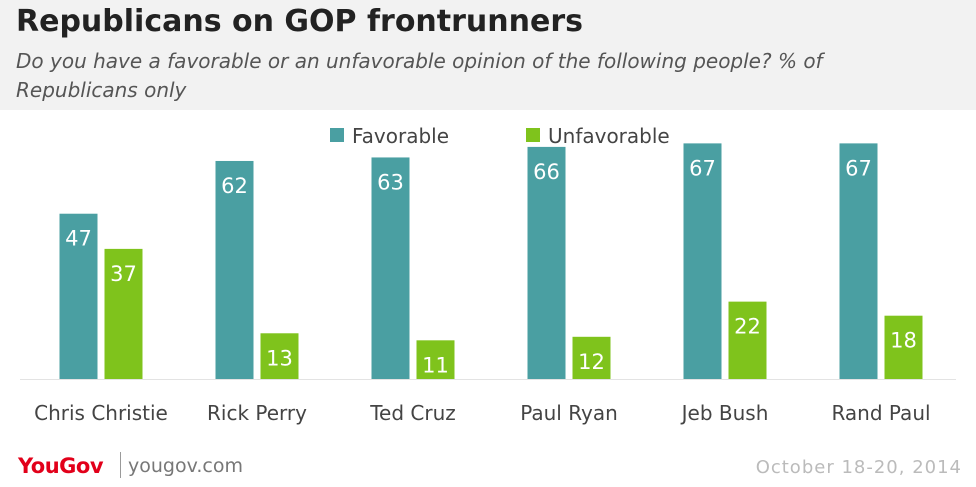 The image size is (976, 487). Describe the element at coordinates (880, 413) in the screenshot. I see `x-tick-label: Rand Paul` at that location.